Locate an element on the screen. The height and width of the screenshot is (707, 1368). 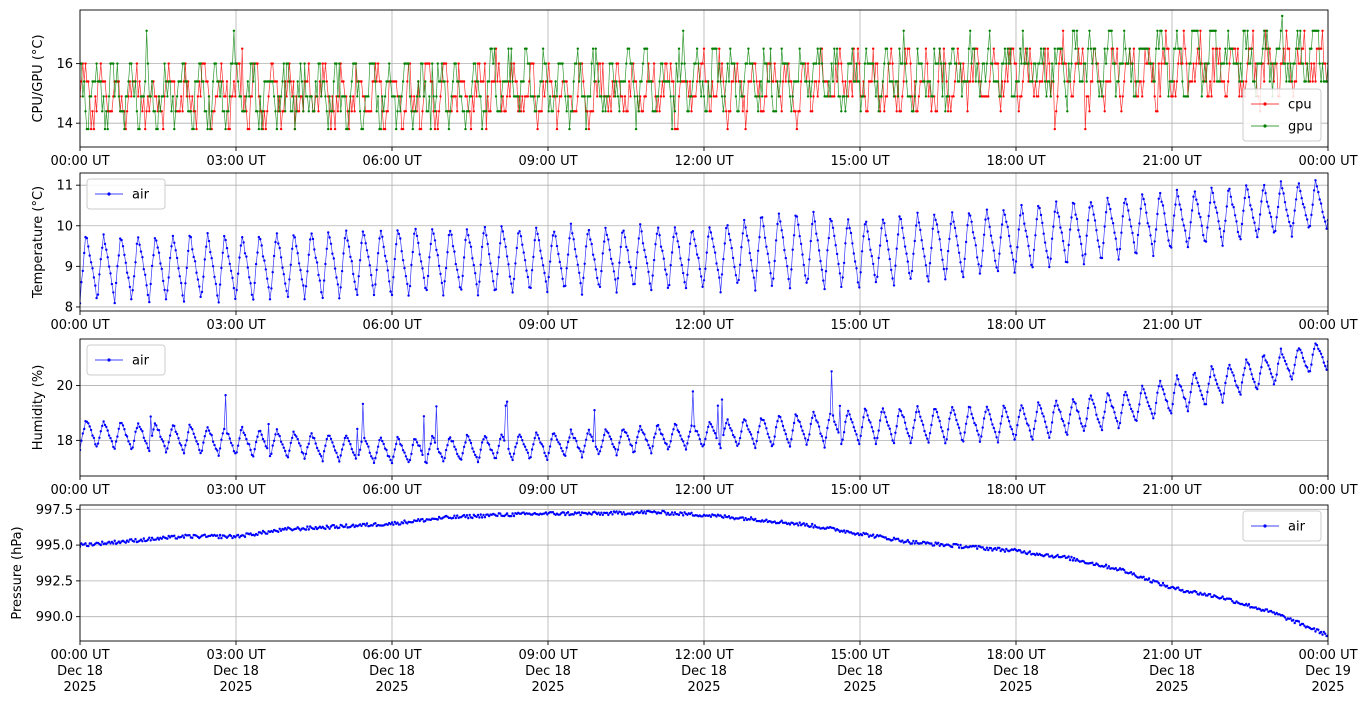
x-tick-label: 00:00 UT is located at coordinates (1327, 655).